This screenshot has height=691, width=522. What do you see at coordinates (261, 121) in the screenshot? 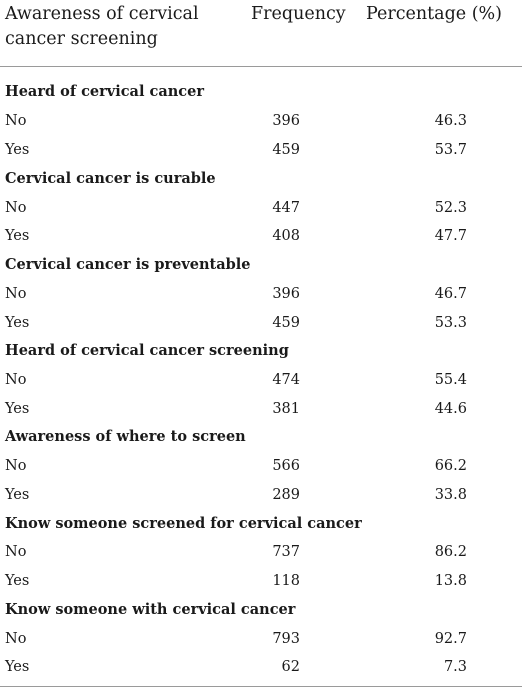
I see `table-row: No 396 46.3` at bounding box center [261, 121].